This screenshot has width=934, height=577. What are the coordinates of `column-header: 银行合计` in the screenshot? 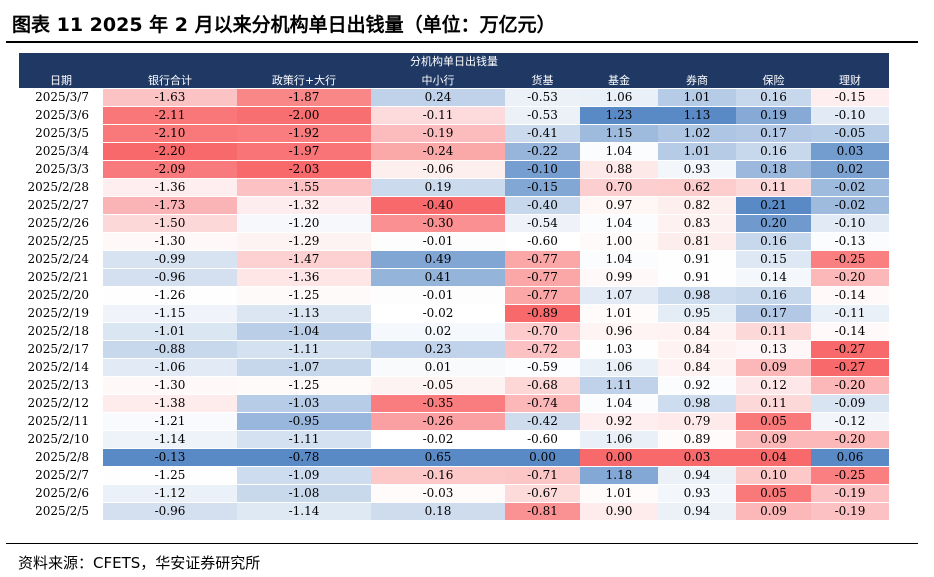 It's located at (170, 80).